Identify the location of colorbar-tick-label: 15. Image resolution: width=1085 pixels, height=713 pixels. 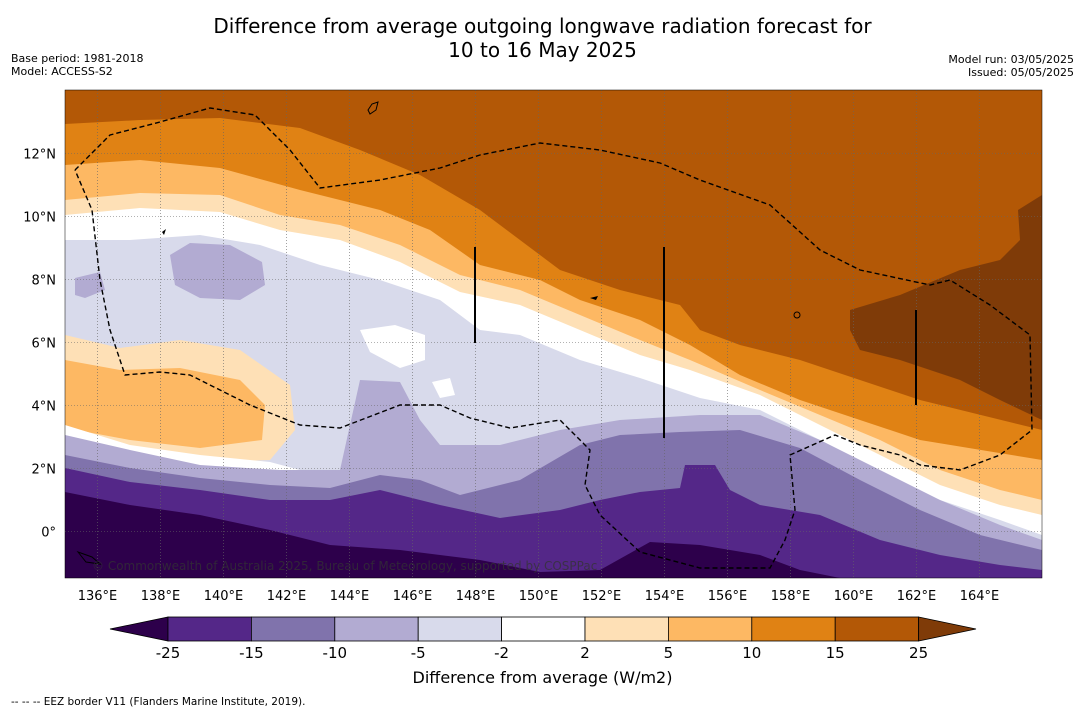
(835, 653).